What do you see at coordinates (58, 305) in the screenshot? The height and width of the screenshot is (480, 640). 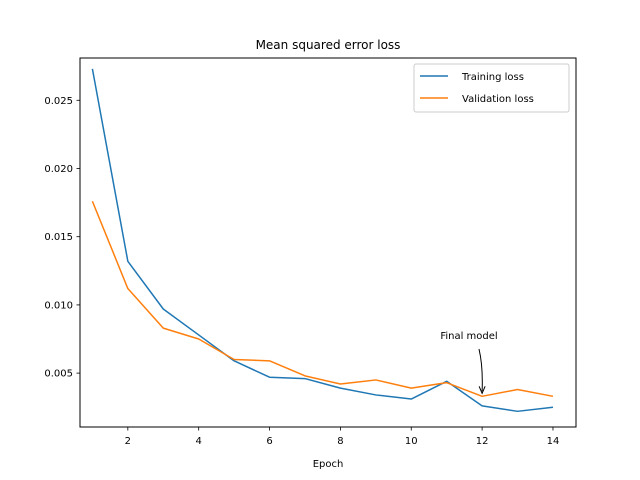 I see `y-tick-label: 0.010` at bounding box center [58, 305].